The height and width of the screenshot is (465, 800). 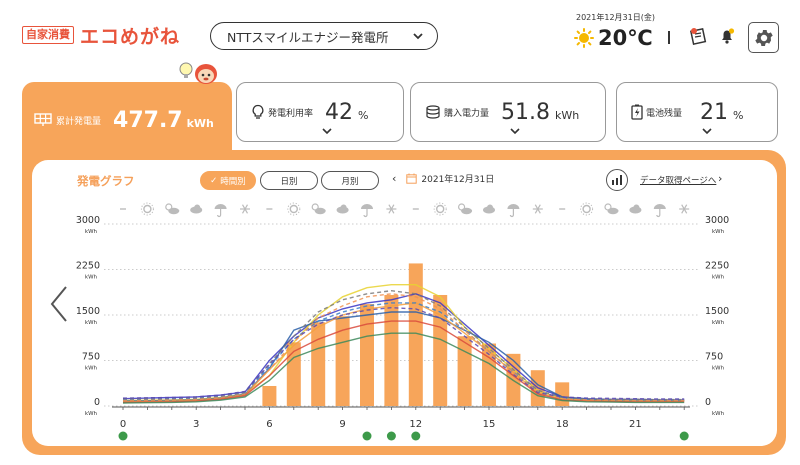 I want to click on chevron-right-icon: ›, so click(x=720, y=178).